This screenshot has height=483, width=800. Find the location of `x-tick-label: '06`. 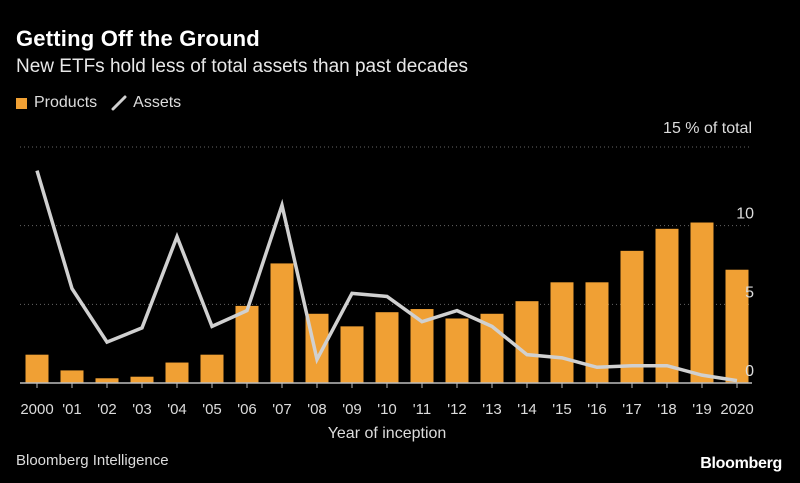

x-tick-label: '06 is located at coordinates (247, 409).